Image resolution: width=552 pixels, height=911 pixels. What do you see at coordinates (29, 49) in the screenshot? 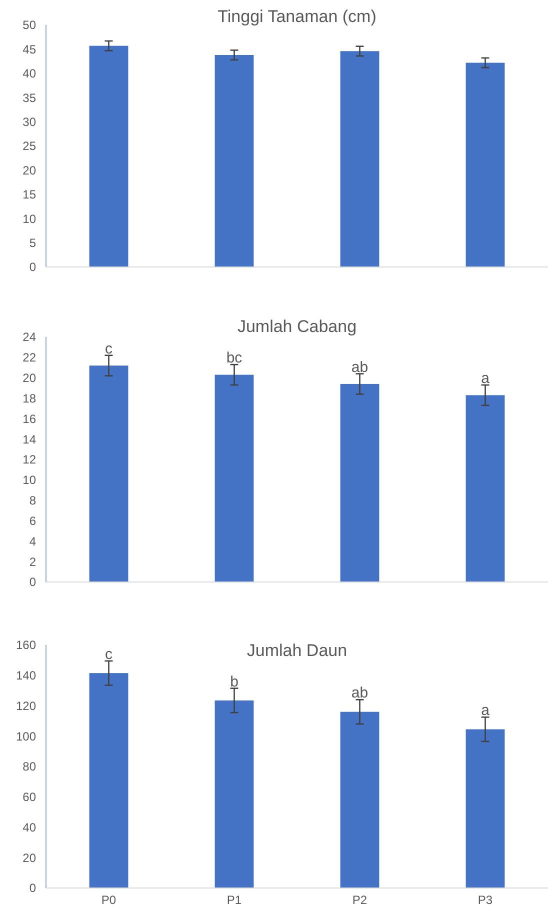
I see `y-tick-label: 45` at bounding box center [29, 49].